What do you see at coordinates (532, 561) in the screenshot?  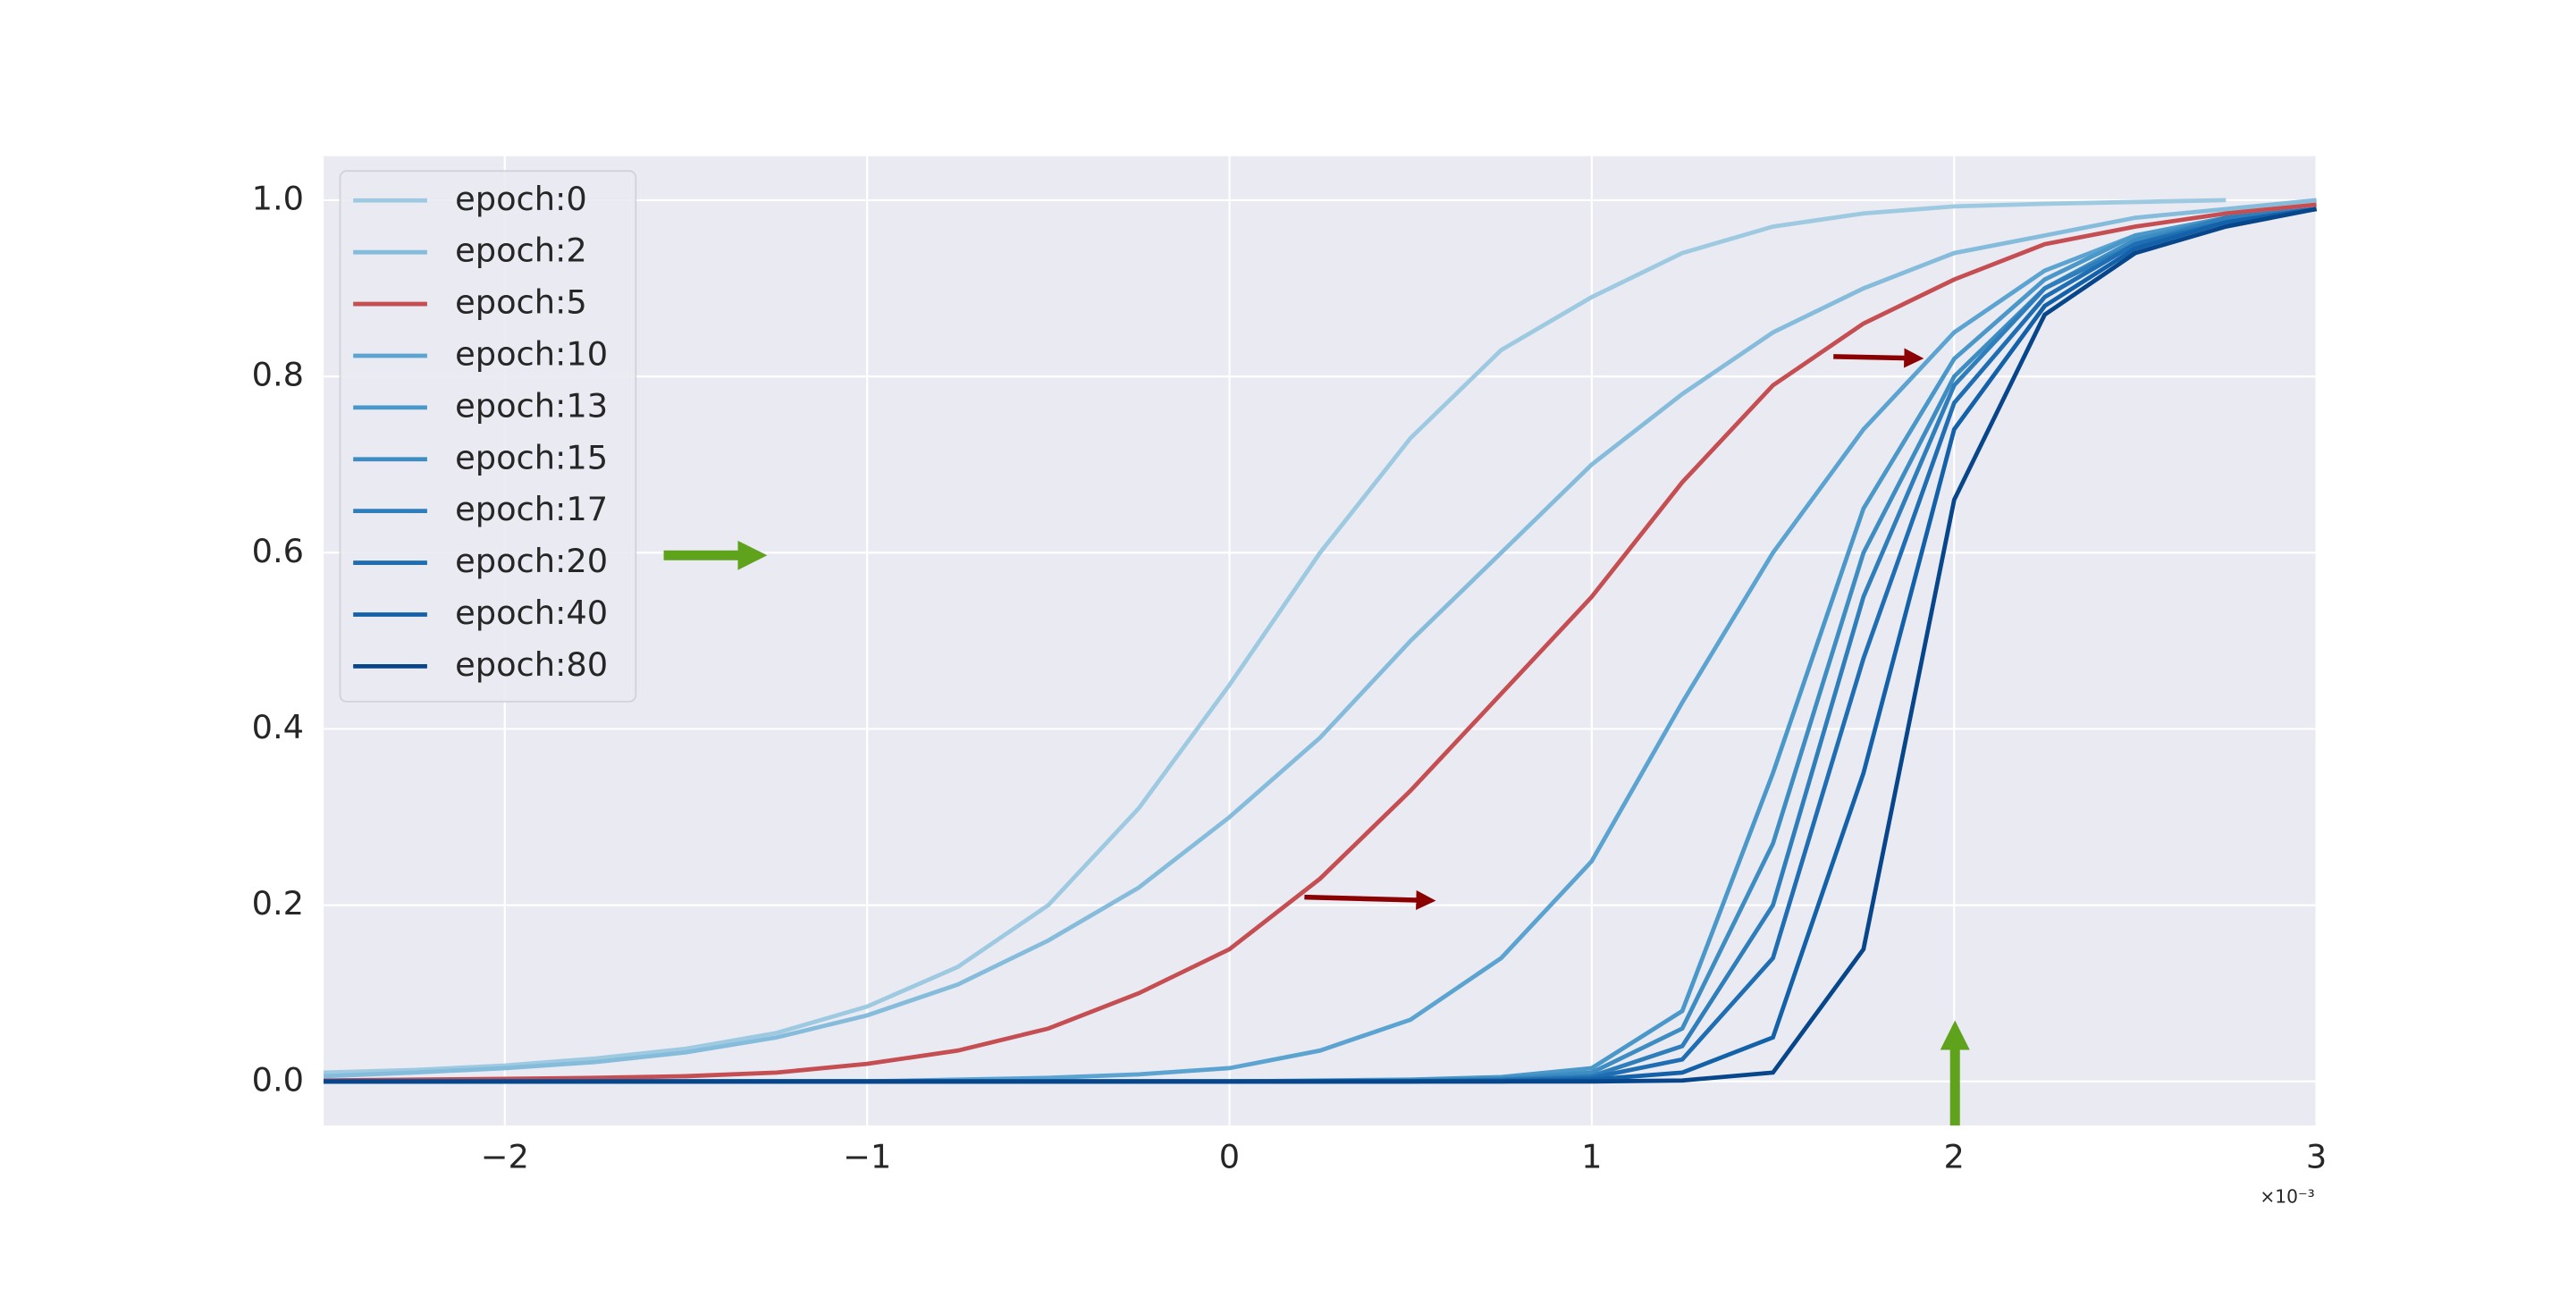 I see `legend-label: epoch:20` at bounding box center [532, 561].